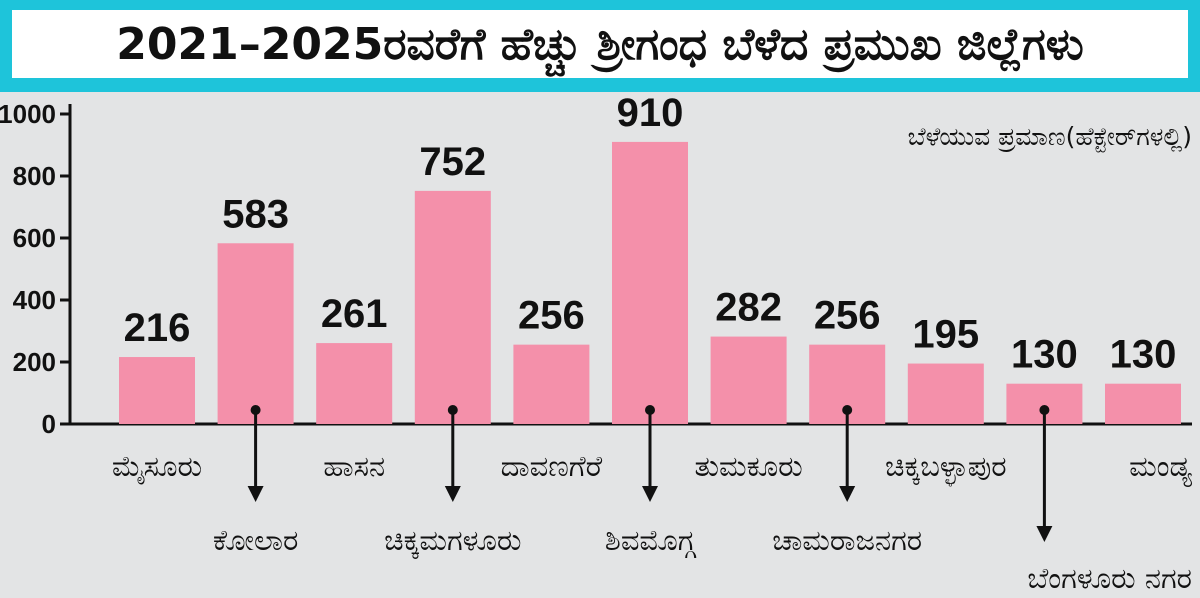  Describe the element at coordinates (34, 176) in the screenshot. I see `y-tick-label: 800` at that location.